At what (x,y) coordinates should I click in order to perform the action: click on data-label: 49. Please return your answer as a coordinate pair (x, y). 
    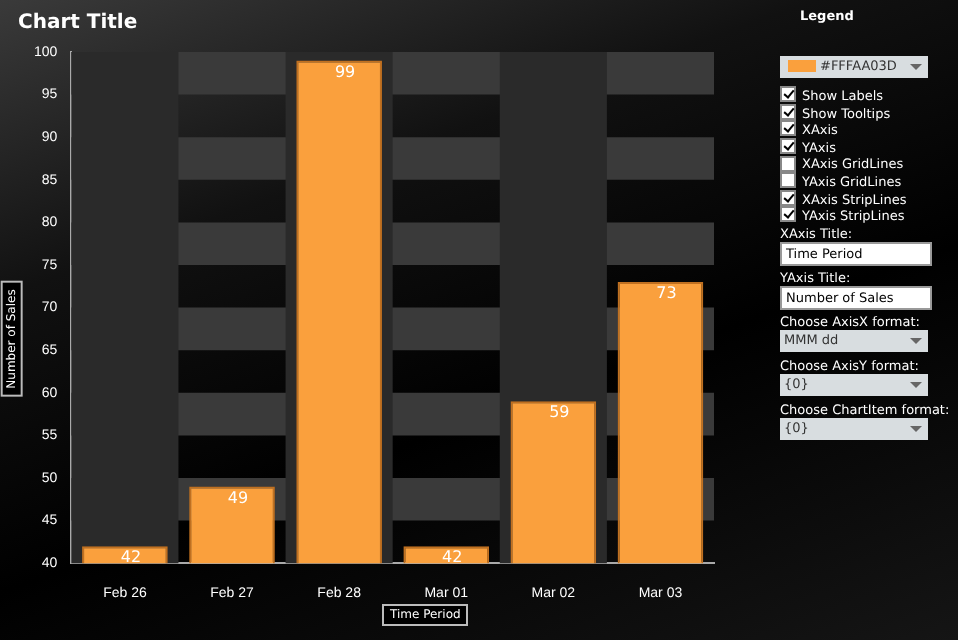
    Looking at the image, I should click on (238, 497).